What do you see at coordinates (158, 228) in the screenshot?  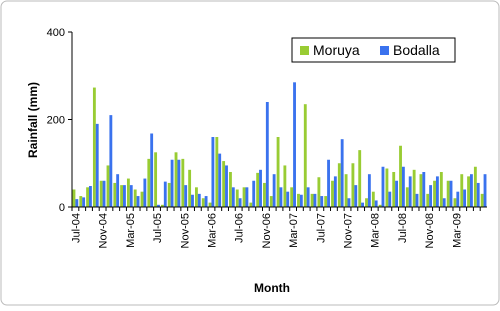 I see `x-tick-label: Jul-05` at bounding box center [158, 228].